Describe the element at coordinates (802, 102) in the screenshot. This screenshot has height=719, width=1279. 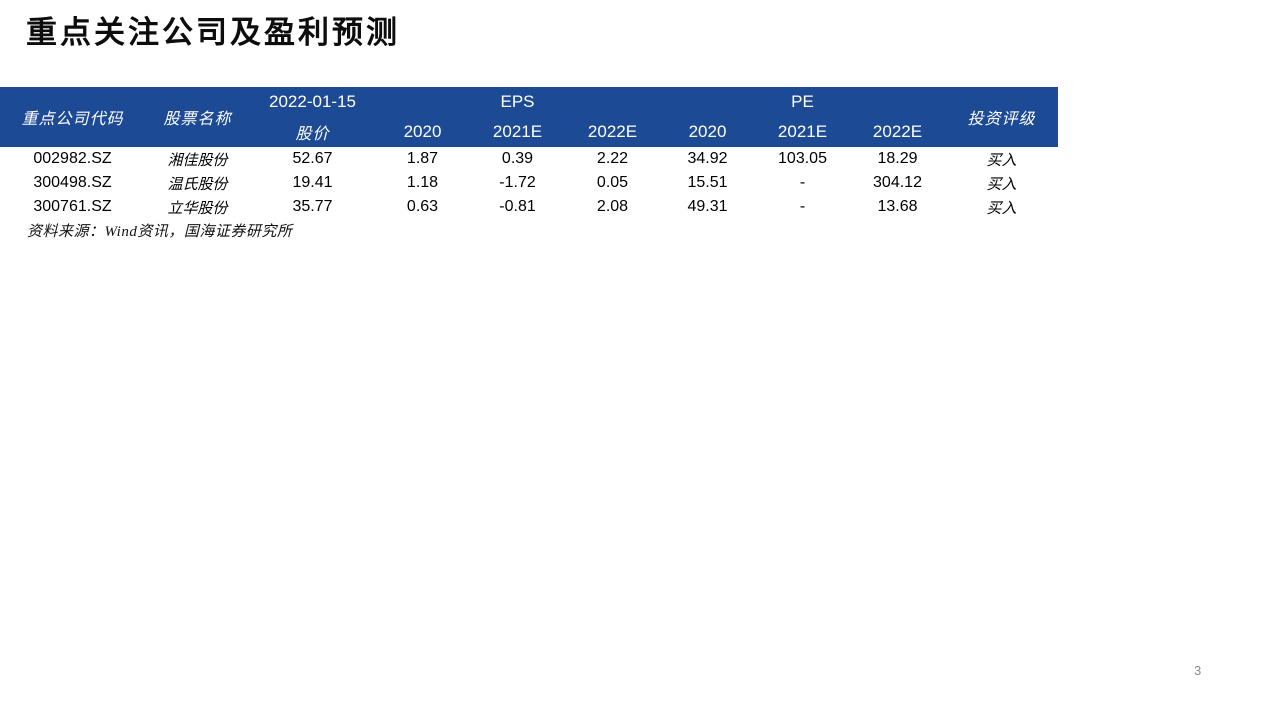
I see `header-pe-group: PE` at that location.